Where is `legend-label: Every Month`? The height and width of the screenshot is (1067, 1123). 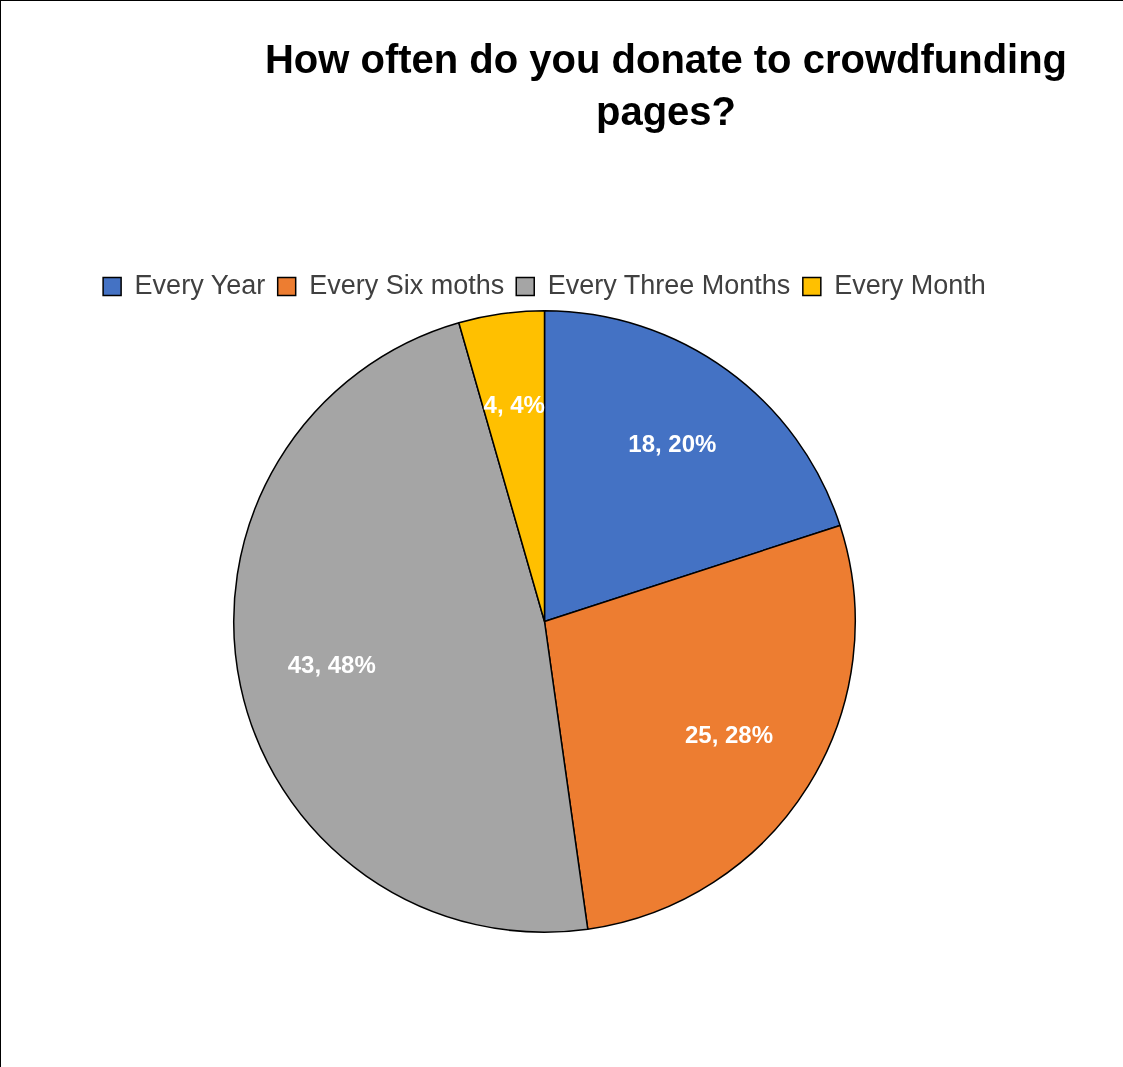 legend-label: Every Month is located at coordinates (910, 284).